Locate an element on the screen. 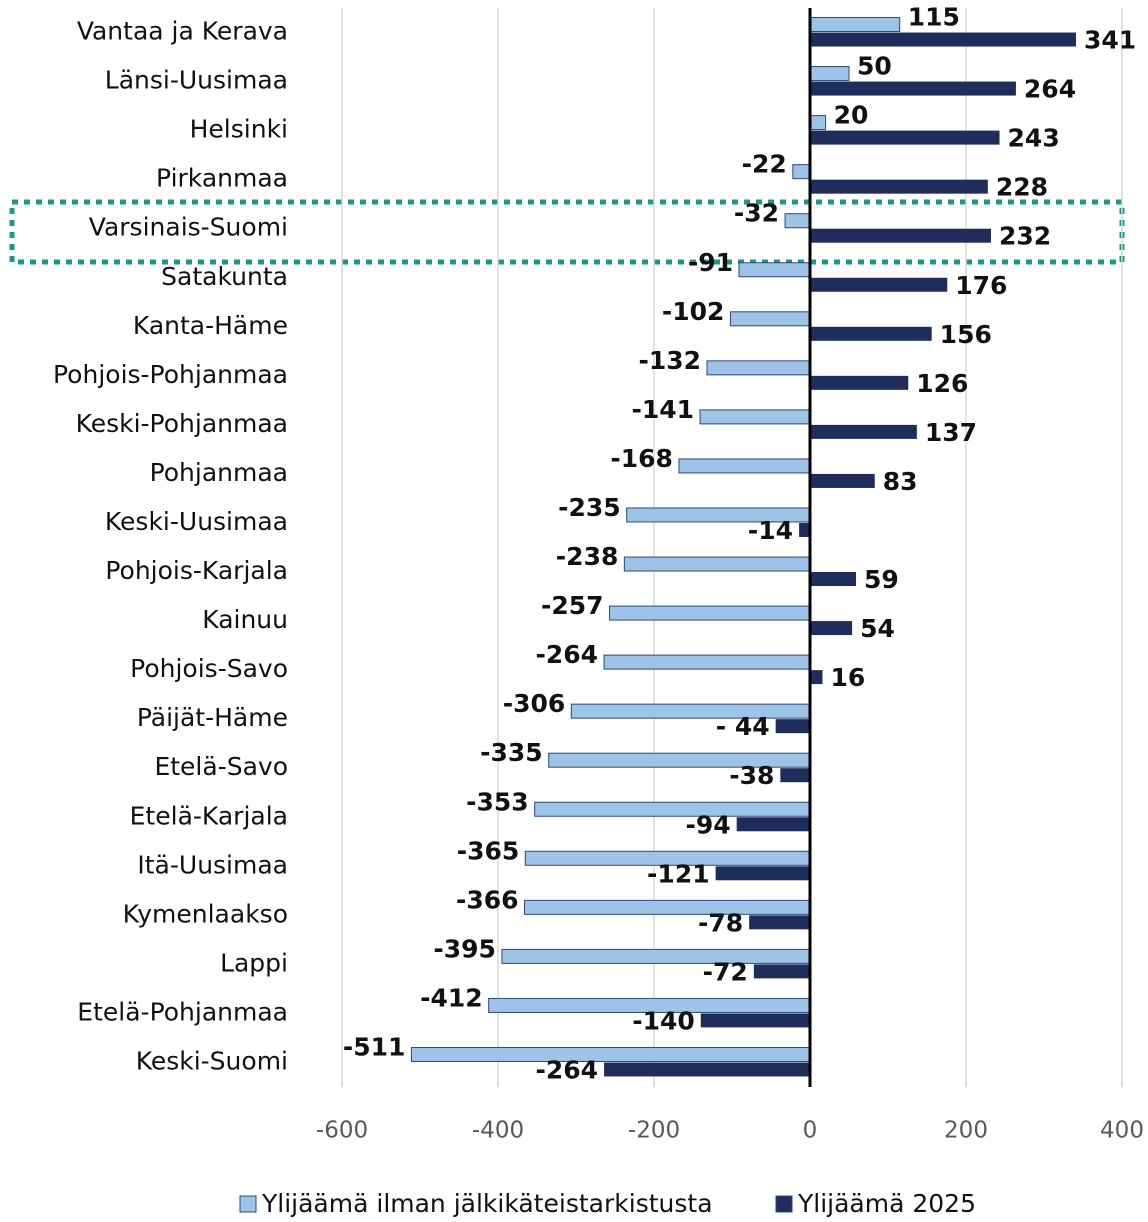  x-tick-label: 200 is located at coordinates (966, 1131).